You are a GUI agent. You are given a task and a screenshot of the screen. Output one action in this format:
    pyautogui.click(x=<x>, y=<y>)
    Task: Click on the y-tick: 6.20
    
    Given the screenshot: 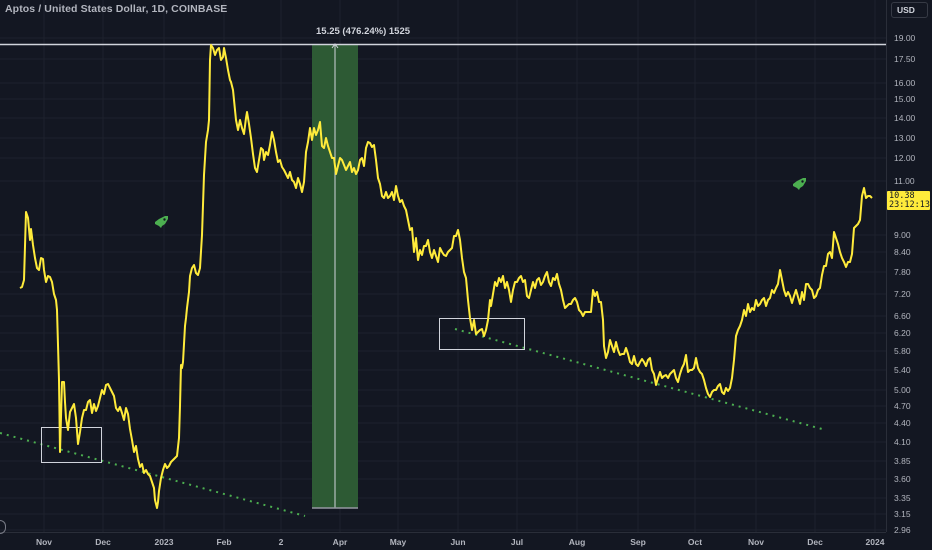 What is the action you would take?
    pyautogui.click(x=902, y=333)
    